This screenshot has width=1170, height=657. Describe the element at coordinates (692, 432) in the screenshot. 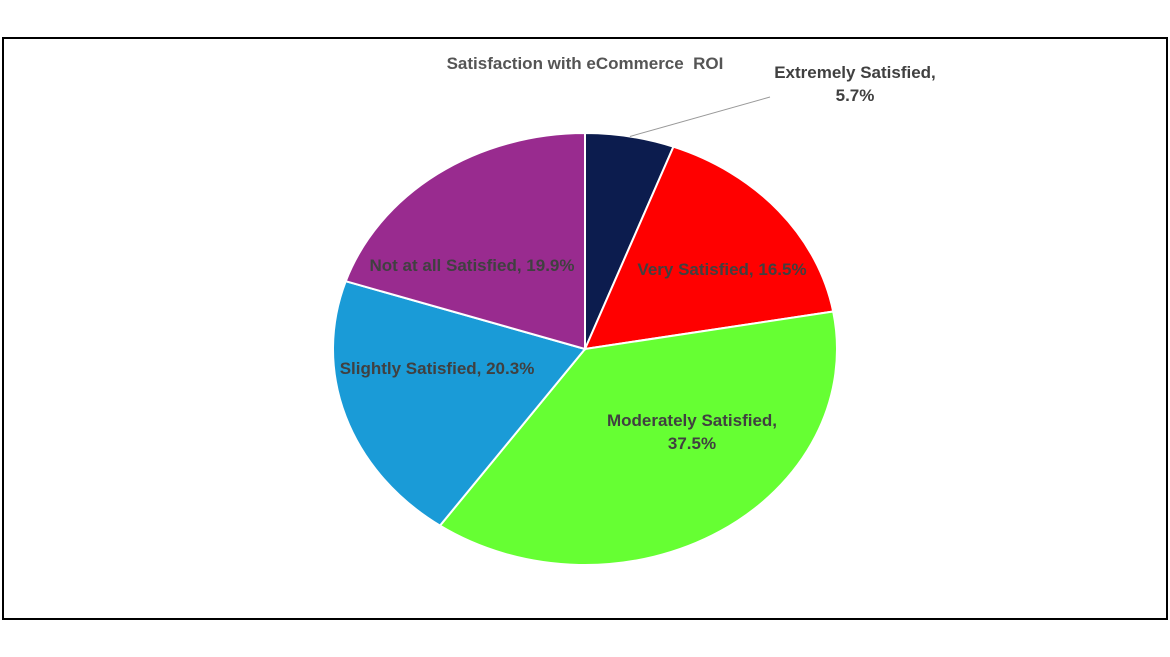

I see `data-label: Moderately Satisfied, 37.5%` at that location.